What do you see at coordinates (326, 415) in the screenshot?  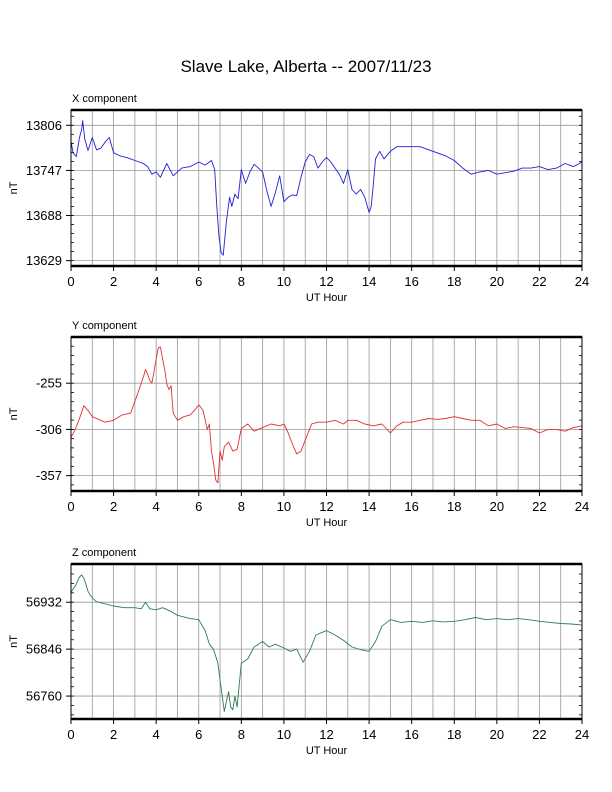 I see `y-series-line` at bounding box center [326, 415].